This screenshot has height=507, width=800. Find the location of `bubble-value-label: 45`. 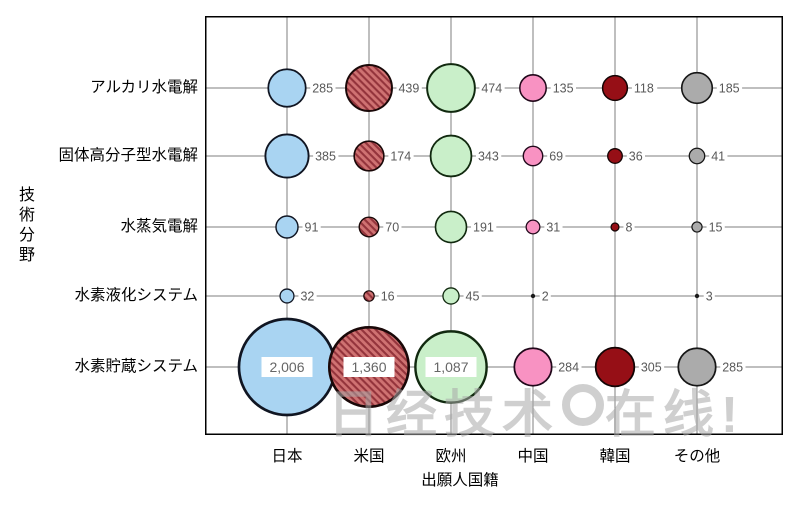

bubble-value-label: 45 is located at coordinates (473, 297).